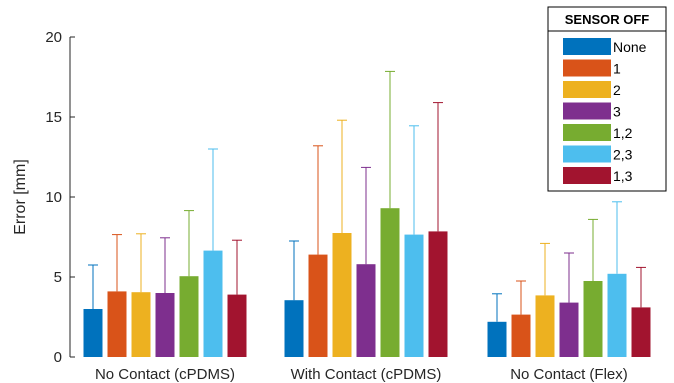 Image resolution: width=674 pixels, height=383 pixels. I want to click on y-tick-label: 15, so click(53, 117).